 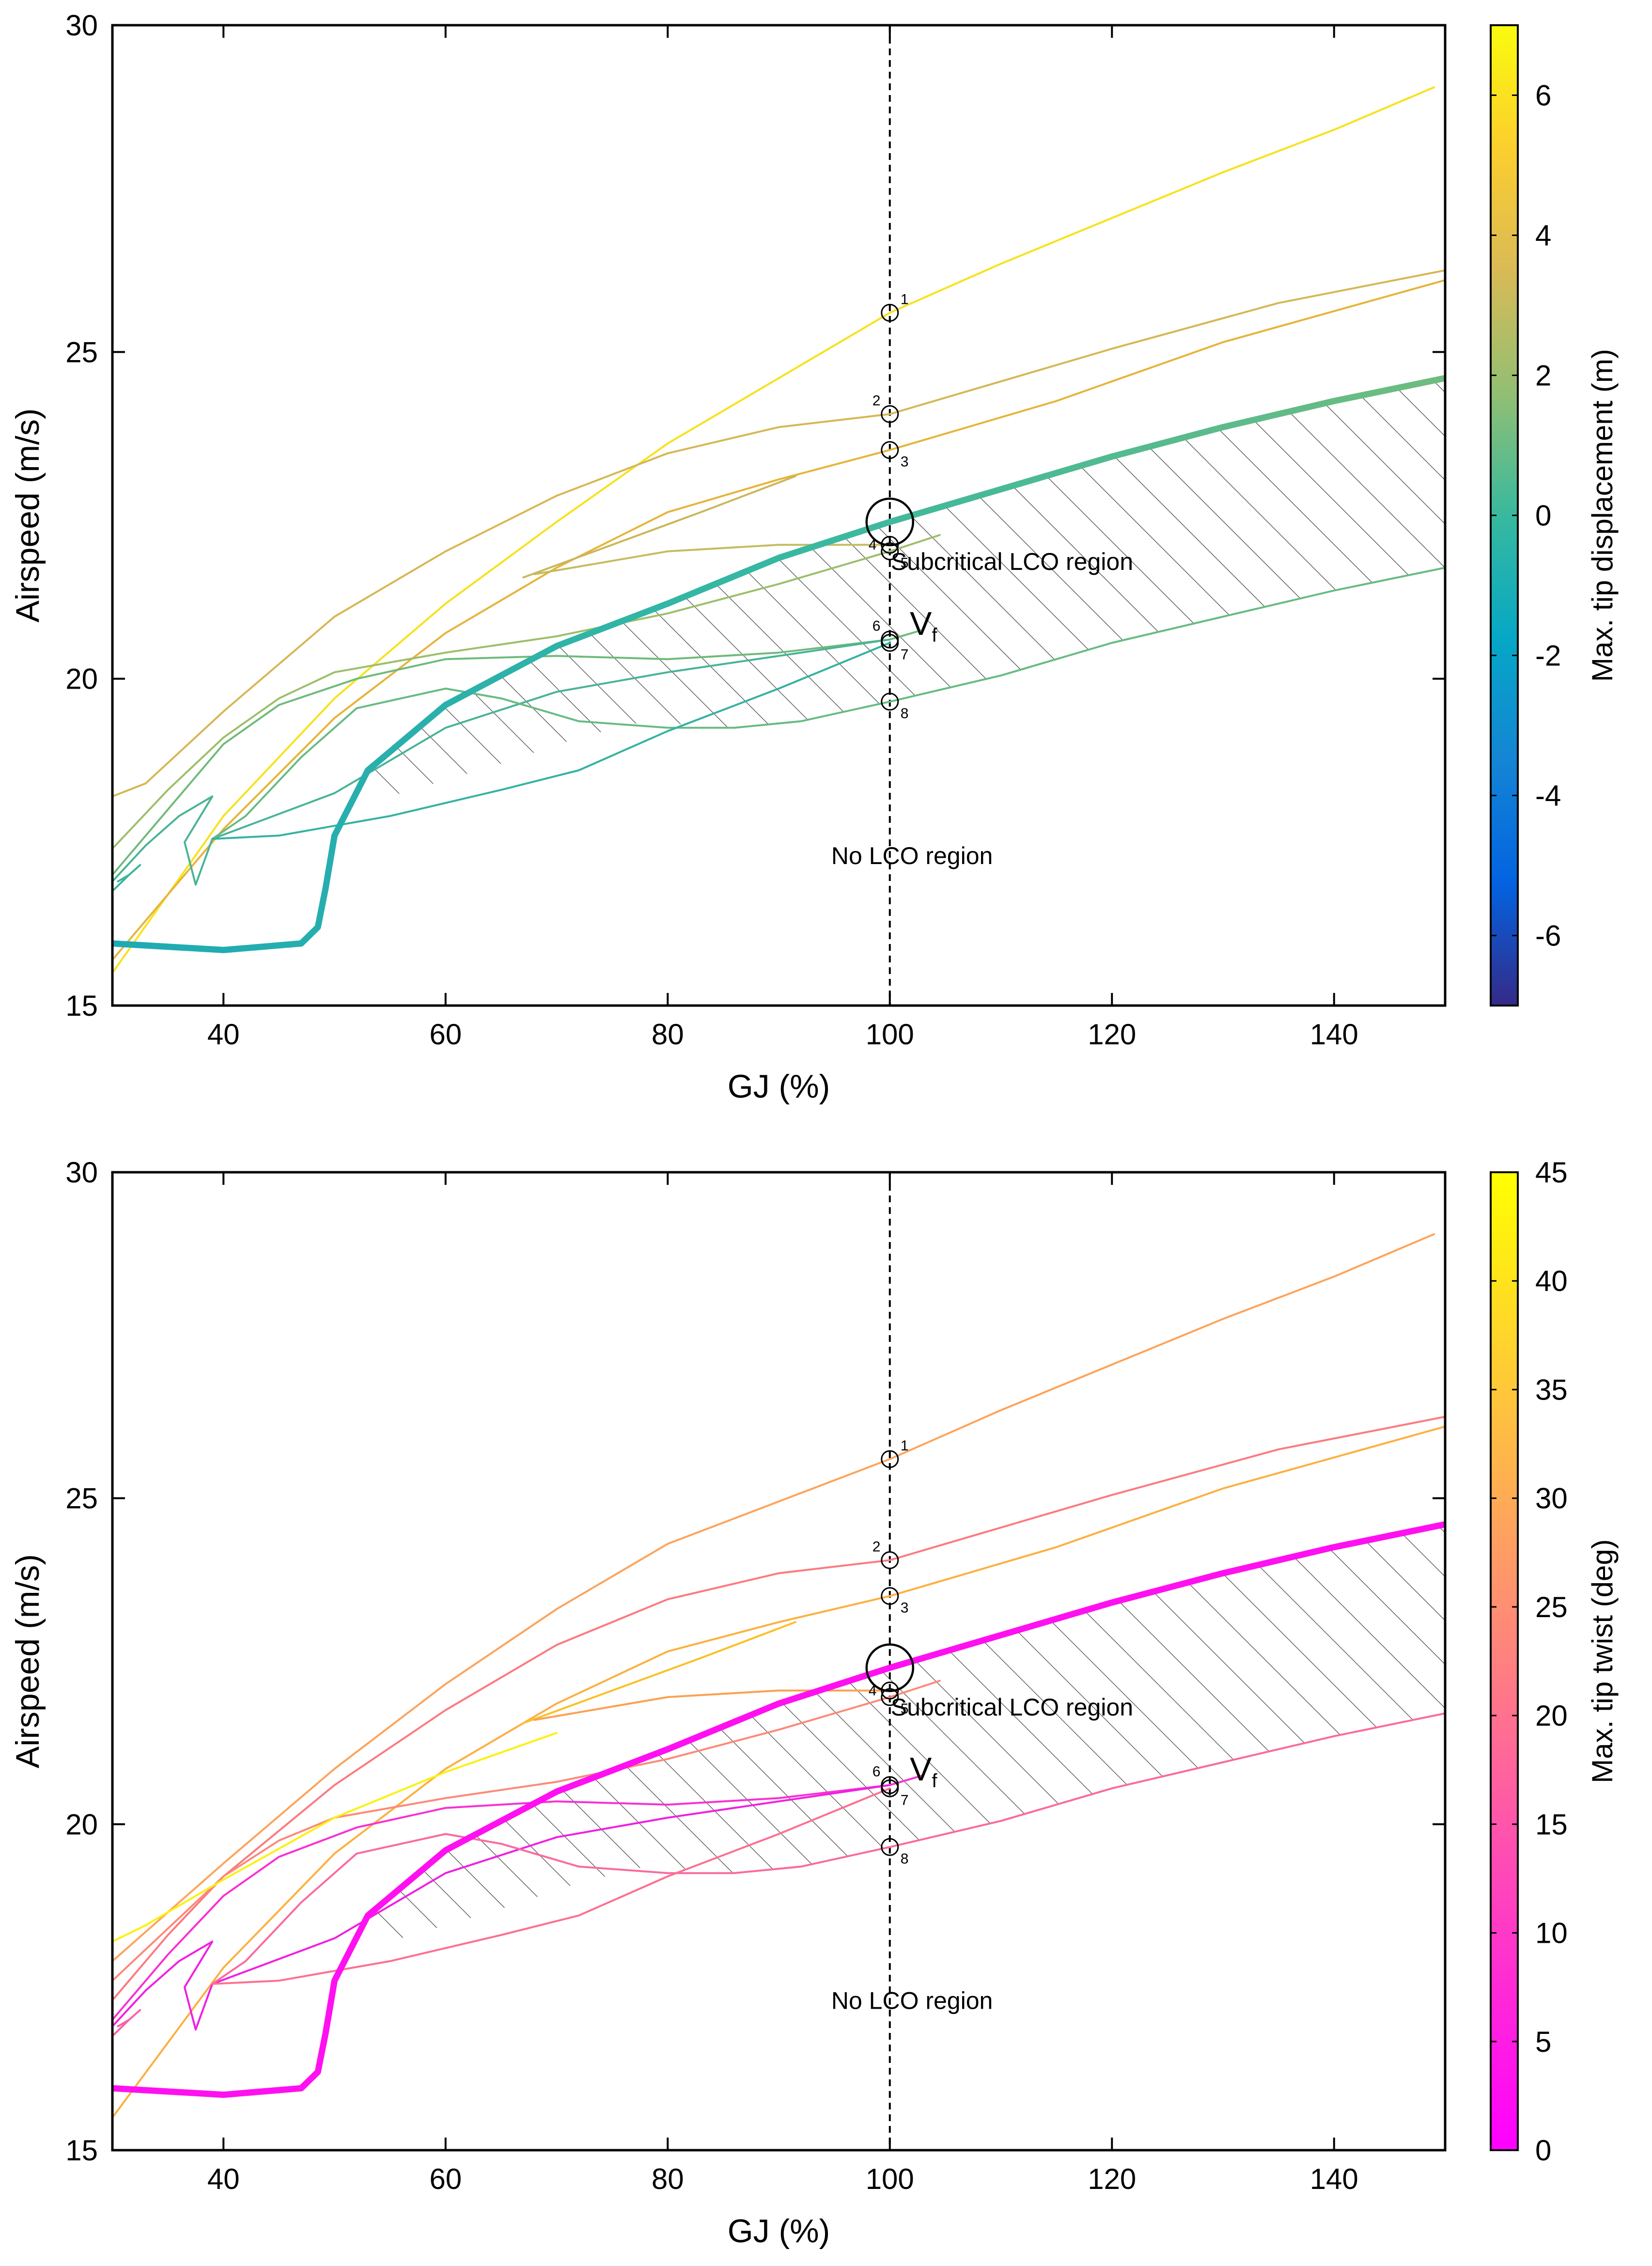 What do you see at coordinates (905, 1446) in the screenshot?
I see `marker-label-1-bottom: 1` at bounding box center [905, 1446].